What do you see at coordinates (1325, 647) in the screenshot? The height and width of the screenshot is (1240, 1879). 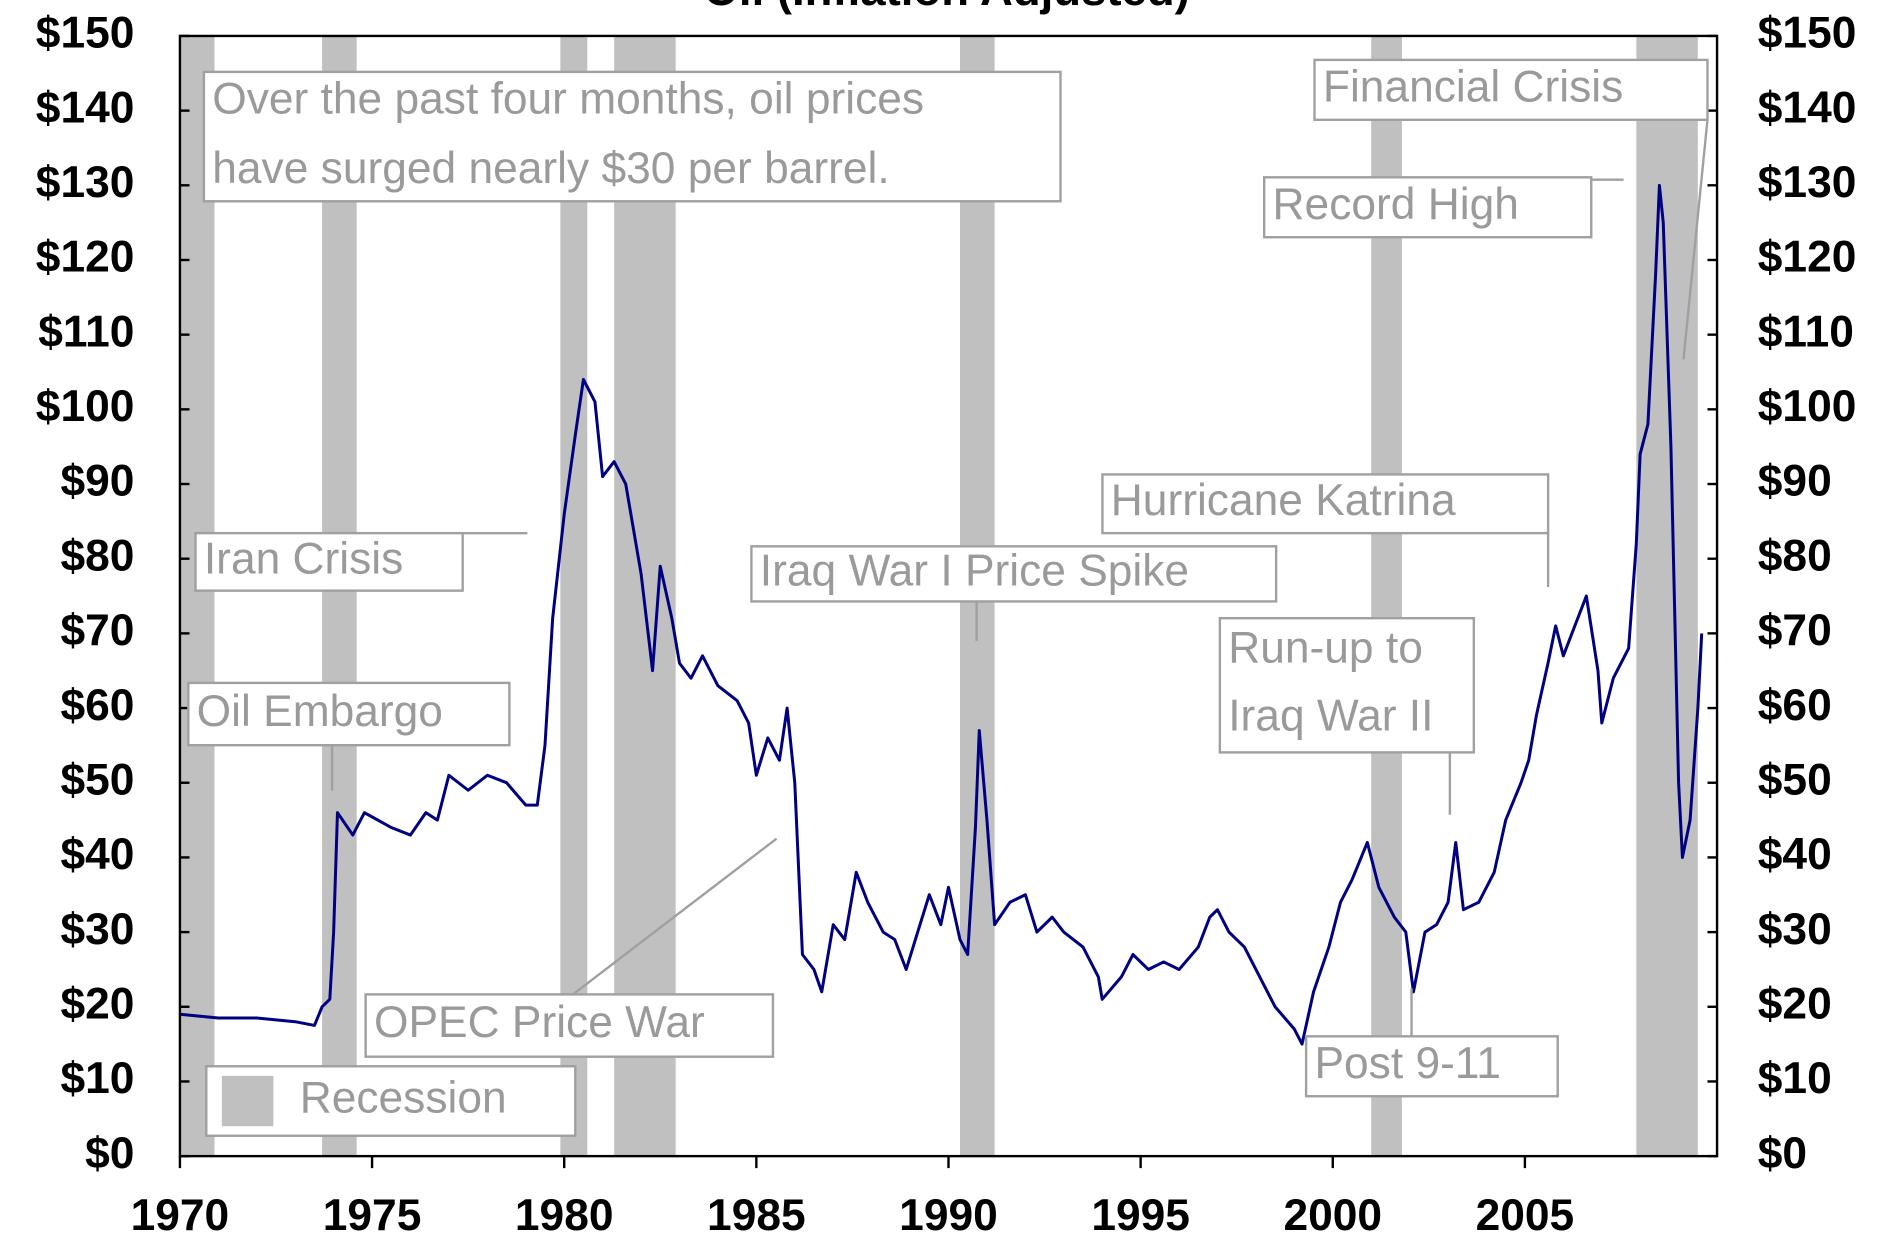 I see `annotation-text: Run-up to` at bounding box center [1325, 647].